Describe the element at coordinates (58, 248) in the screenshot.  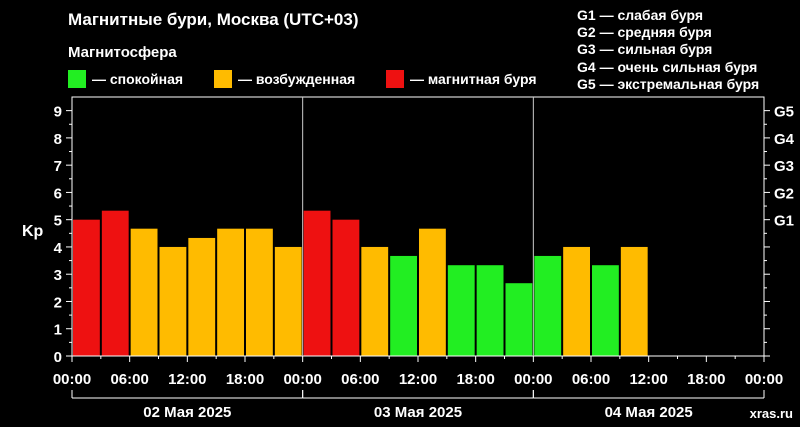
I see `y-tick-label: 4` at that location.